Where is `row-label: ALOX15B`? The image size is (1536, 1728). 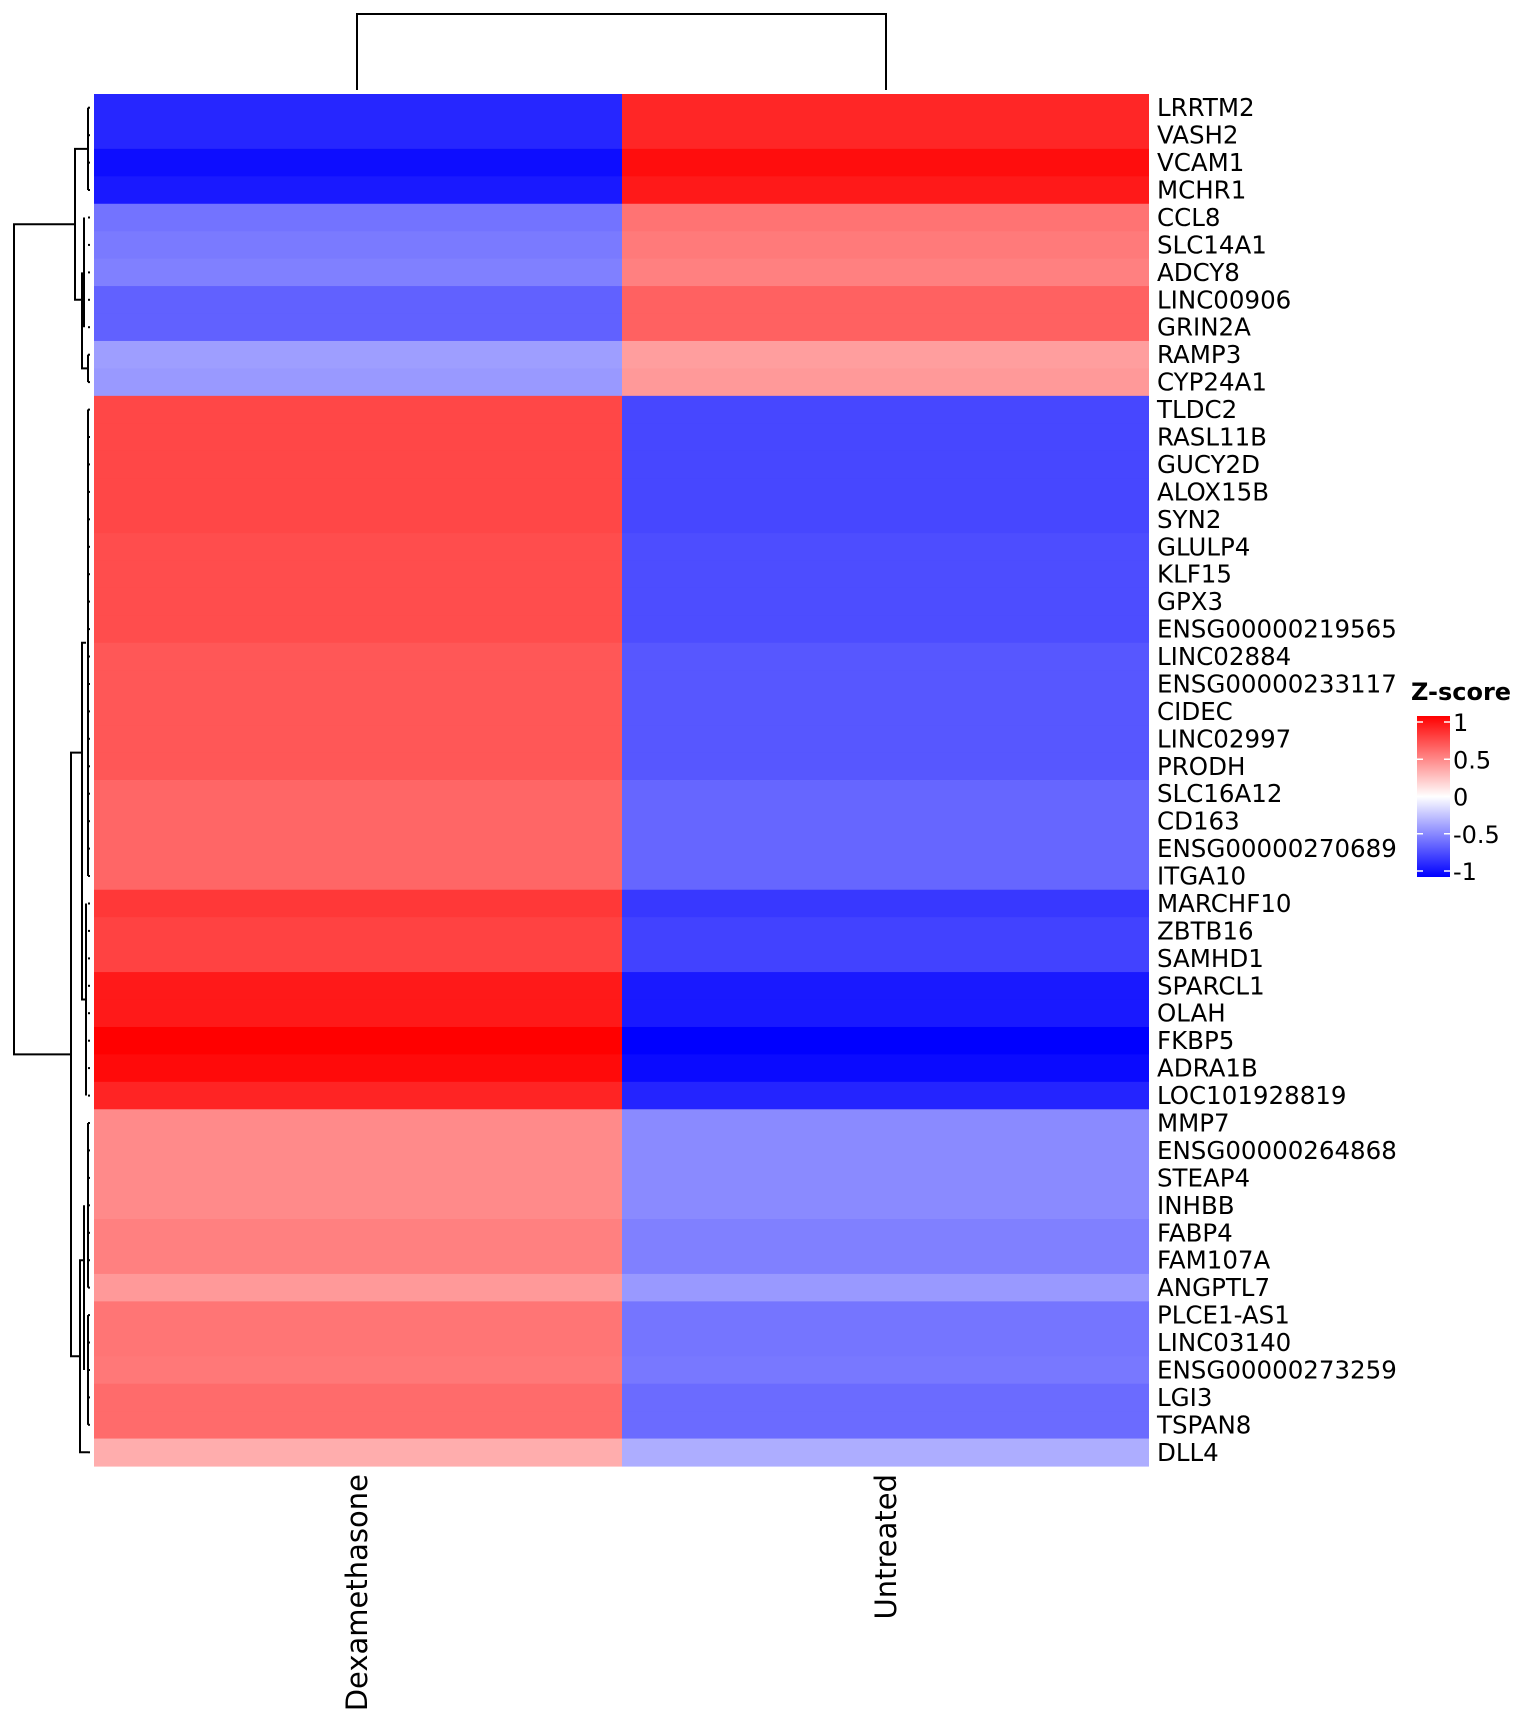 row-label: ALOX15B is located at coordinates (1213, 491).